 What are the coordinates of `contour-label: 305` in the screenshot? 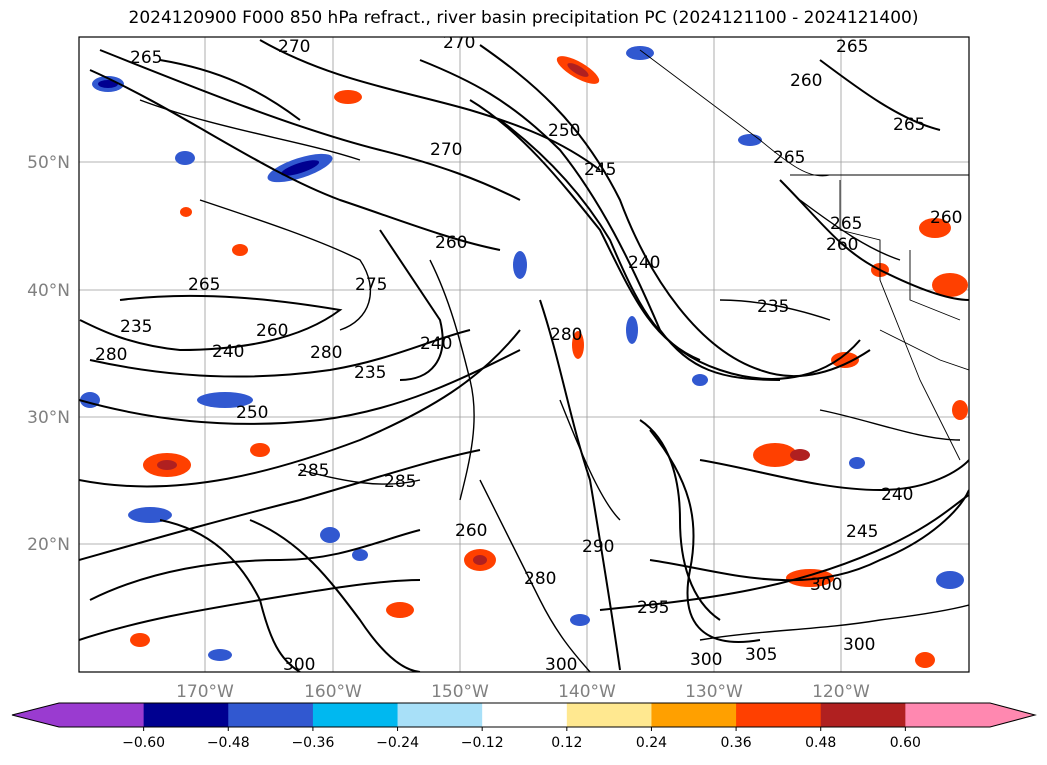 It's located at (761, 655).